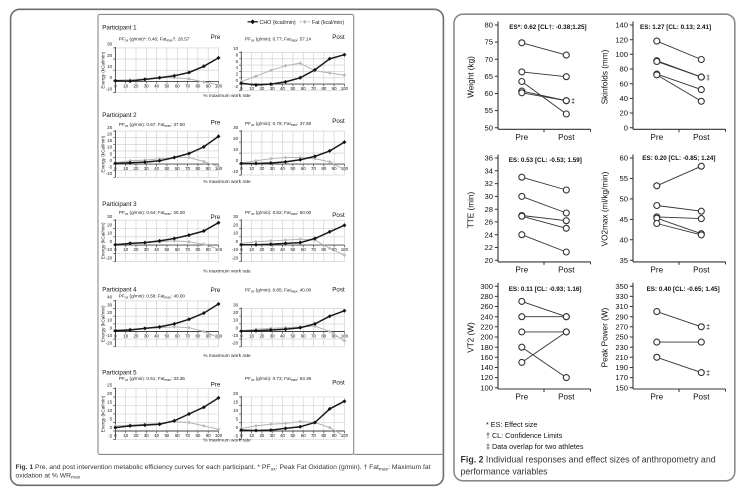 This screenshot has width=747, height=495. I want to click on svg-text:PFox (g/min): 0.51; Fatmax: 33: PFox (g/min): 0.51; Fatmax: 33.36, so click(152, 379).